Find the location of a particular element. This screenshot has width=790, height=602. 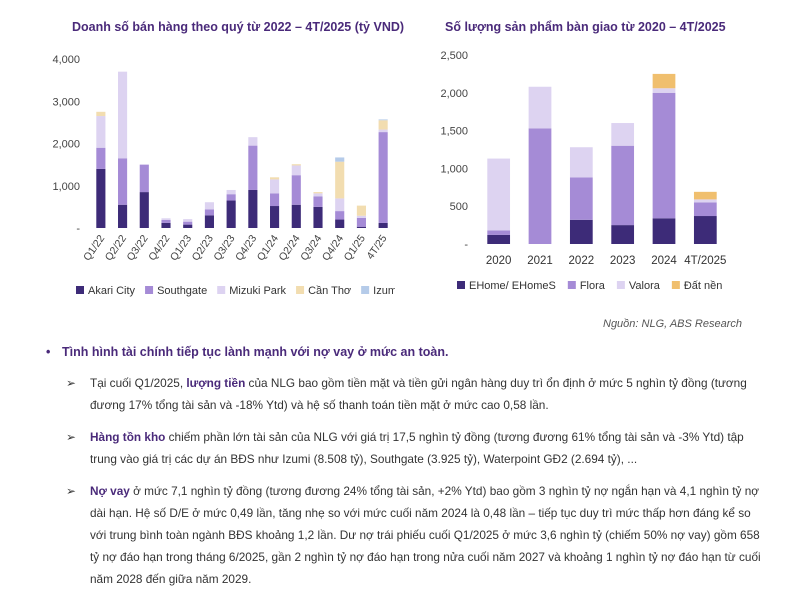

source-note: Nguồn: NLG, ABS Research is located at coordinates (672, 324).